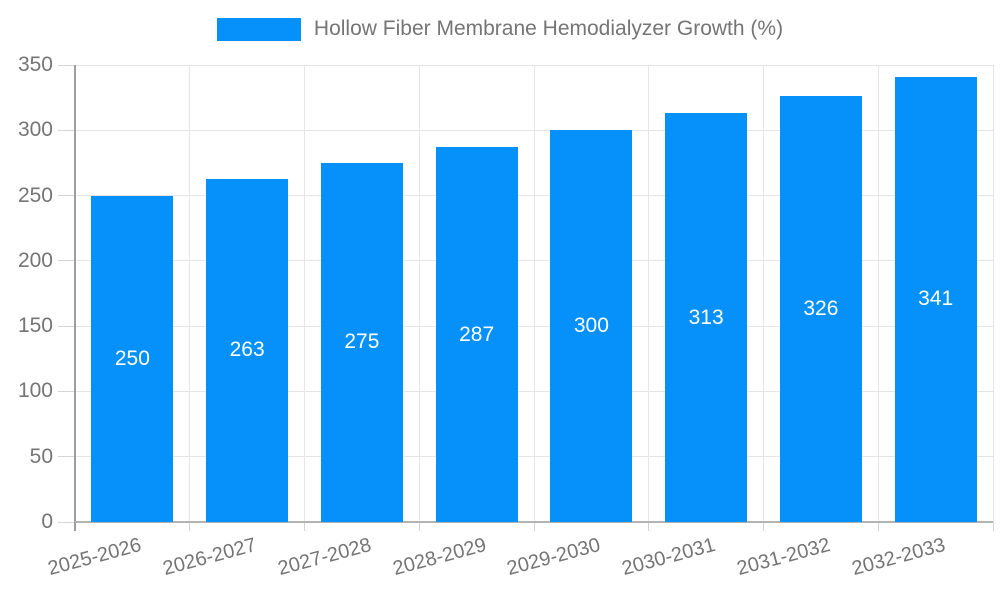 This screenshot has width=1000, height=600. I want to click on bar-value-label: 313, so click(706, 317).